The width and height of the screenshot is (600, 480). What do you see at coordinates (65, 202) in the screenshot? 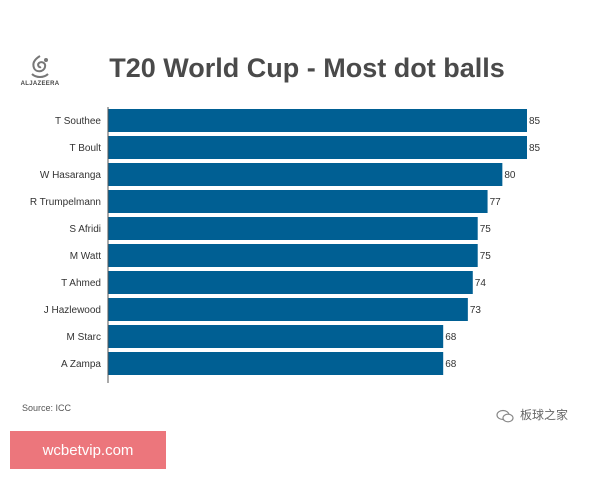
I see `category-label: R Trumpelmann` at bounding box center [65, 202].